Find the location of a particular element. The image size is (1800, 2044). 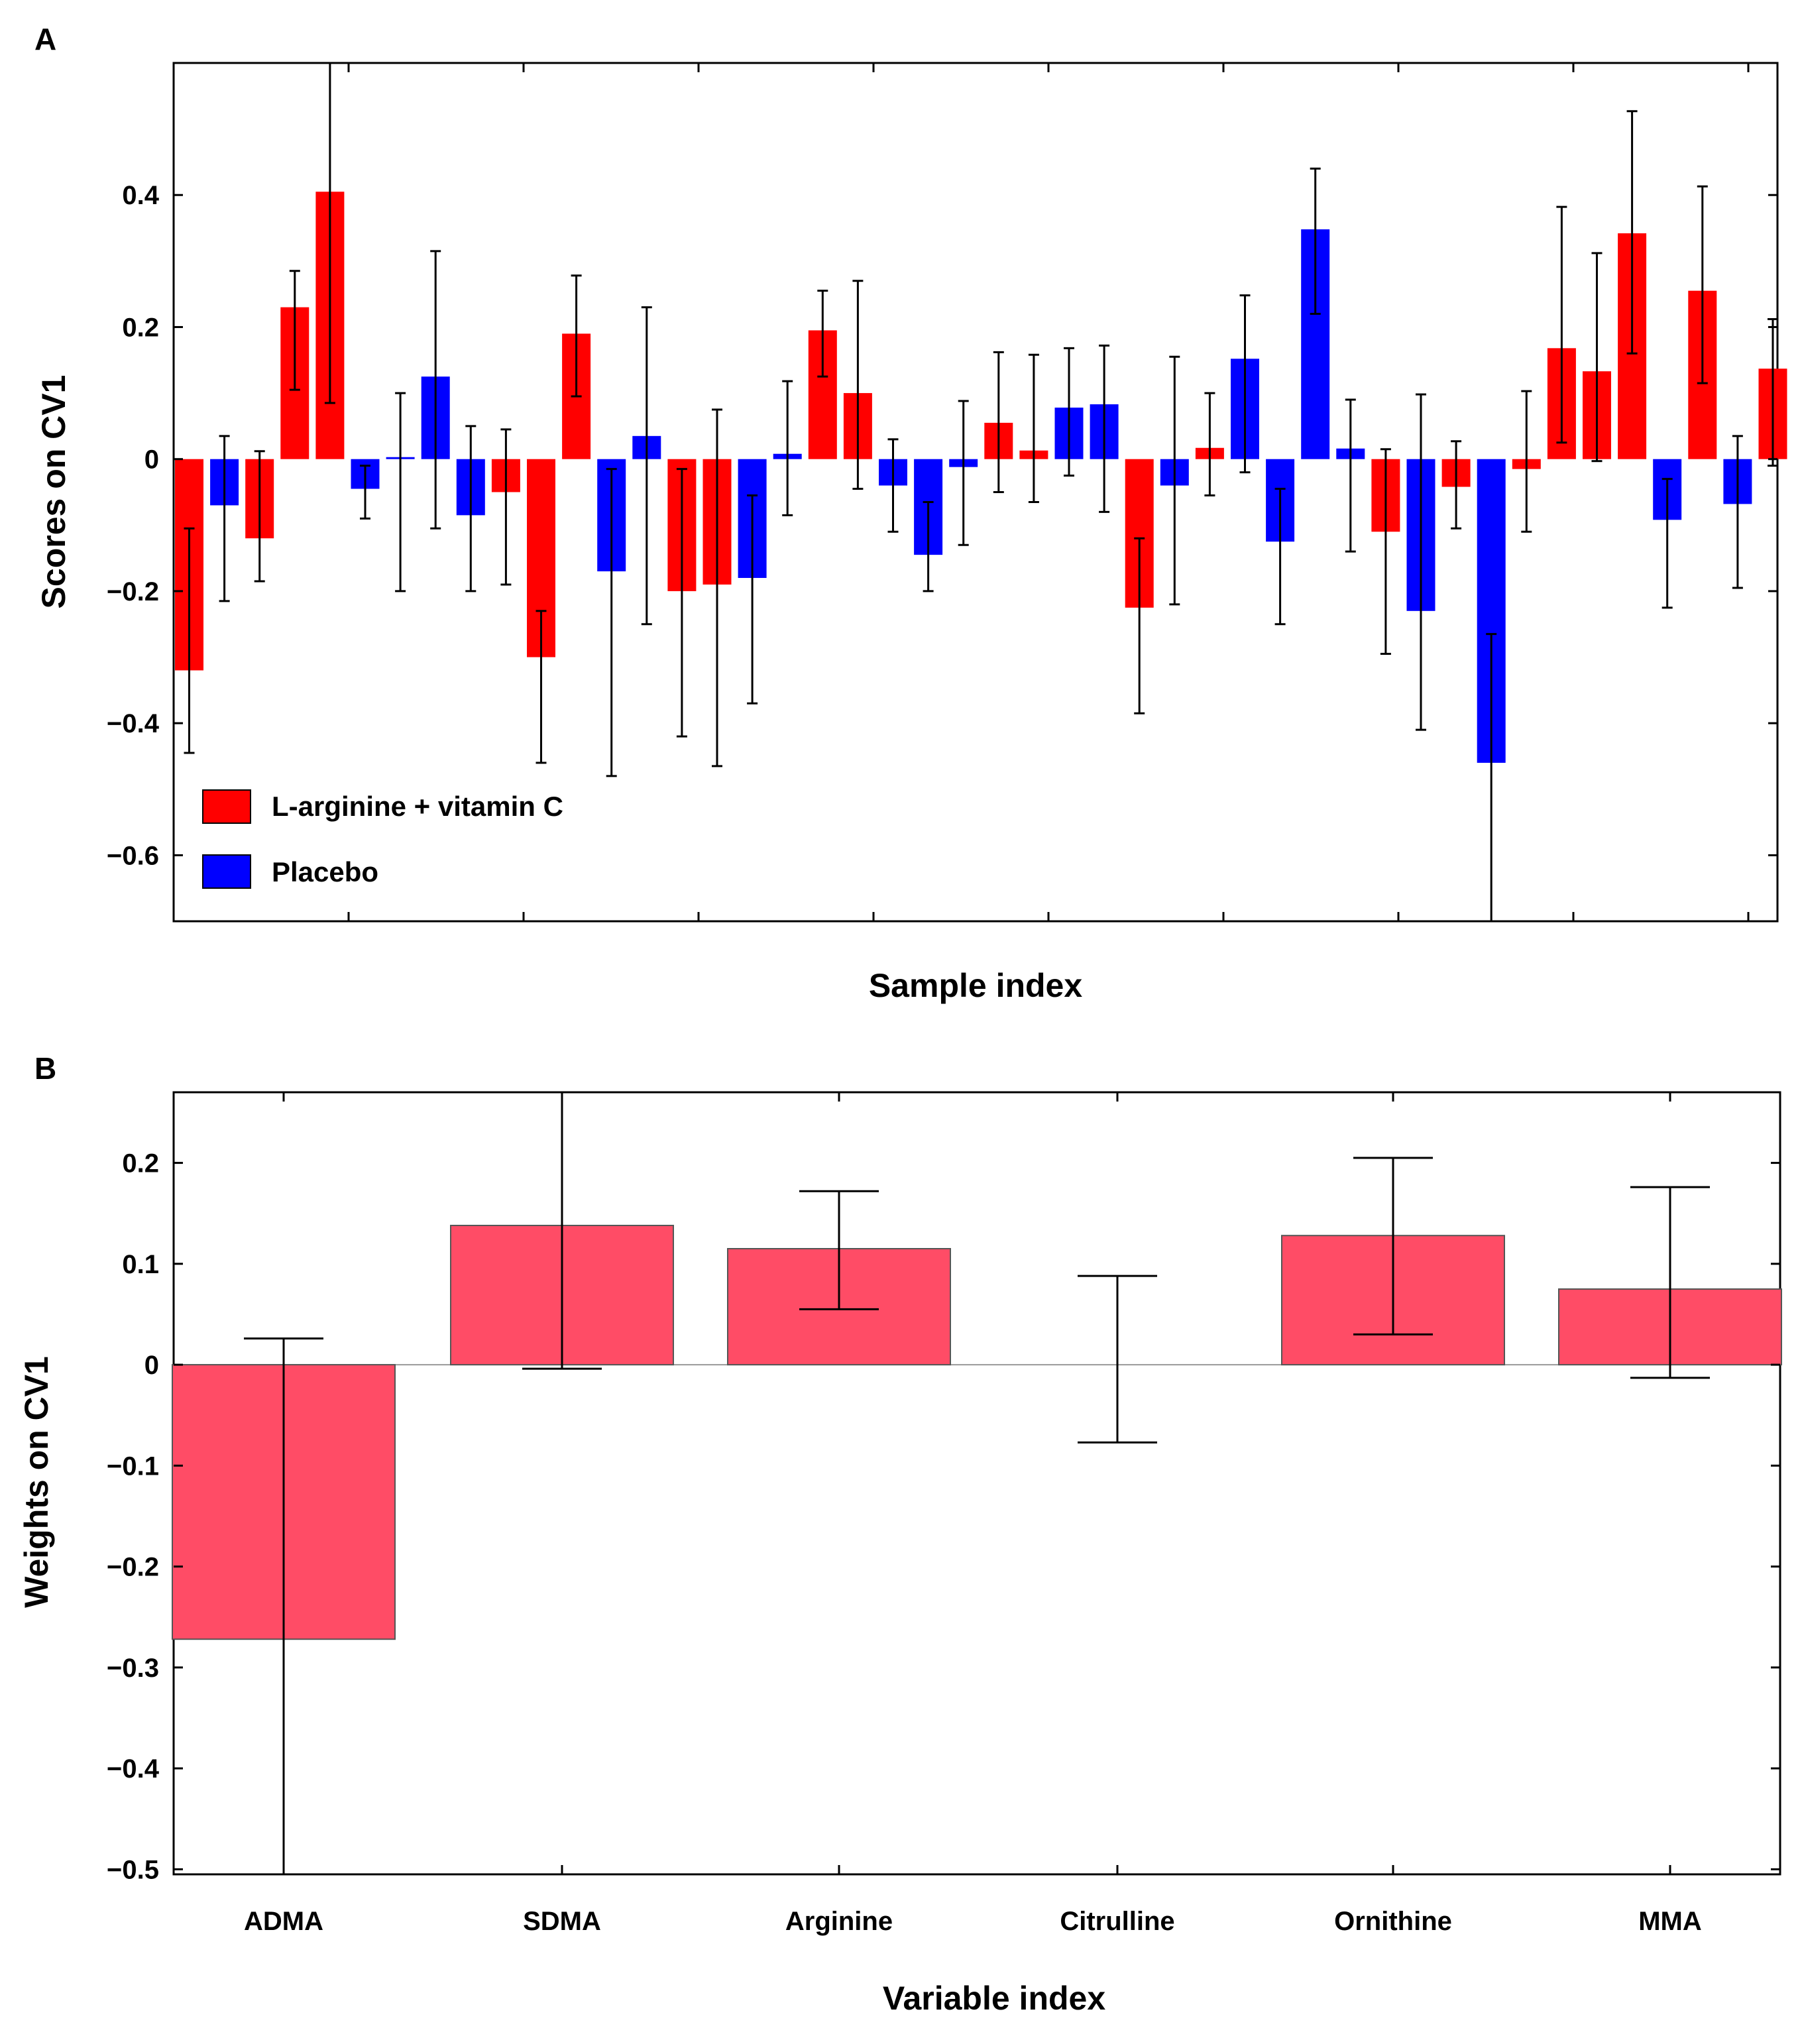

legend-swatch-arginine is located at coordinates (226, 806).